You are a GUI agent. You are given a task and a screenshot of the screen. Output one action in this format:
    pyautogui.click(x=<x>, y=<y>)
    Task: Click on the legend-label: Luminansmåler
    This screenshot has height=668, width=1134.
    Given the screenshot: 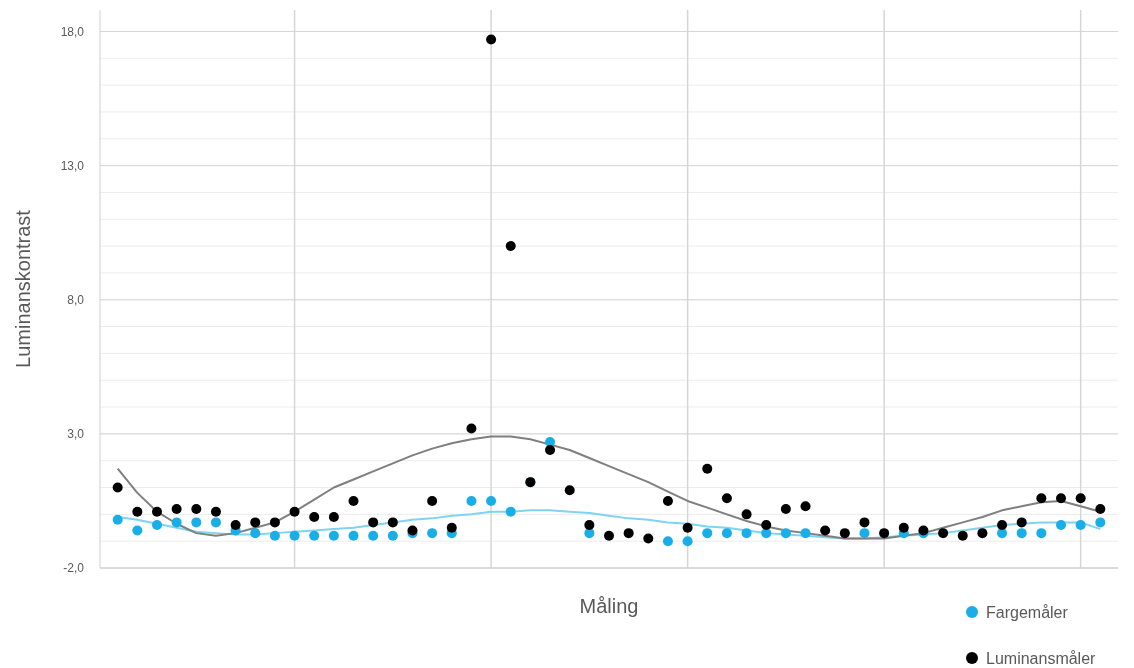 What is the action you would take?
    pyautogui.click(x=1041, y=658)
    